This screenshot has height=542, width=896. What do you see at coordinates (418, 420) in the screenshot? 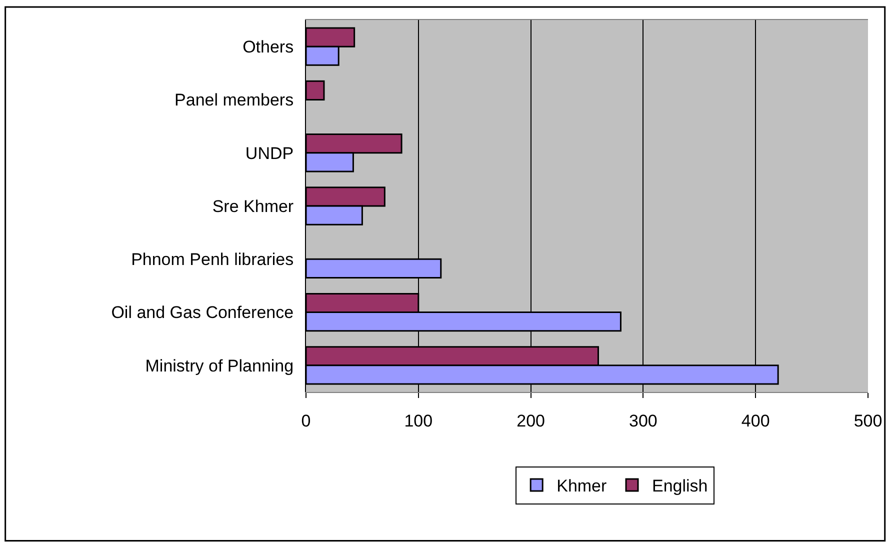
I see `x-tick-label: 100` at bounding box center [418, 420].